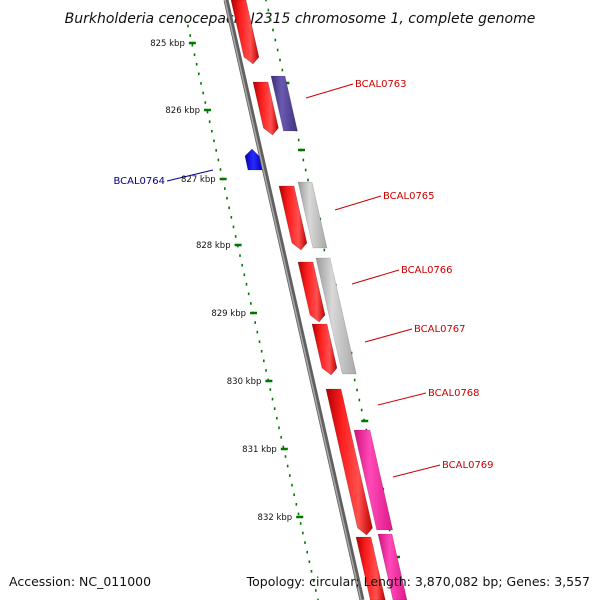 The image size is (600, 600). What do you see at coordinates (409, 196) in the screenshot?
I see `gene-label-bcal0765: BCAL0765` at bounding box center [409, 196].